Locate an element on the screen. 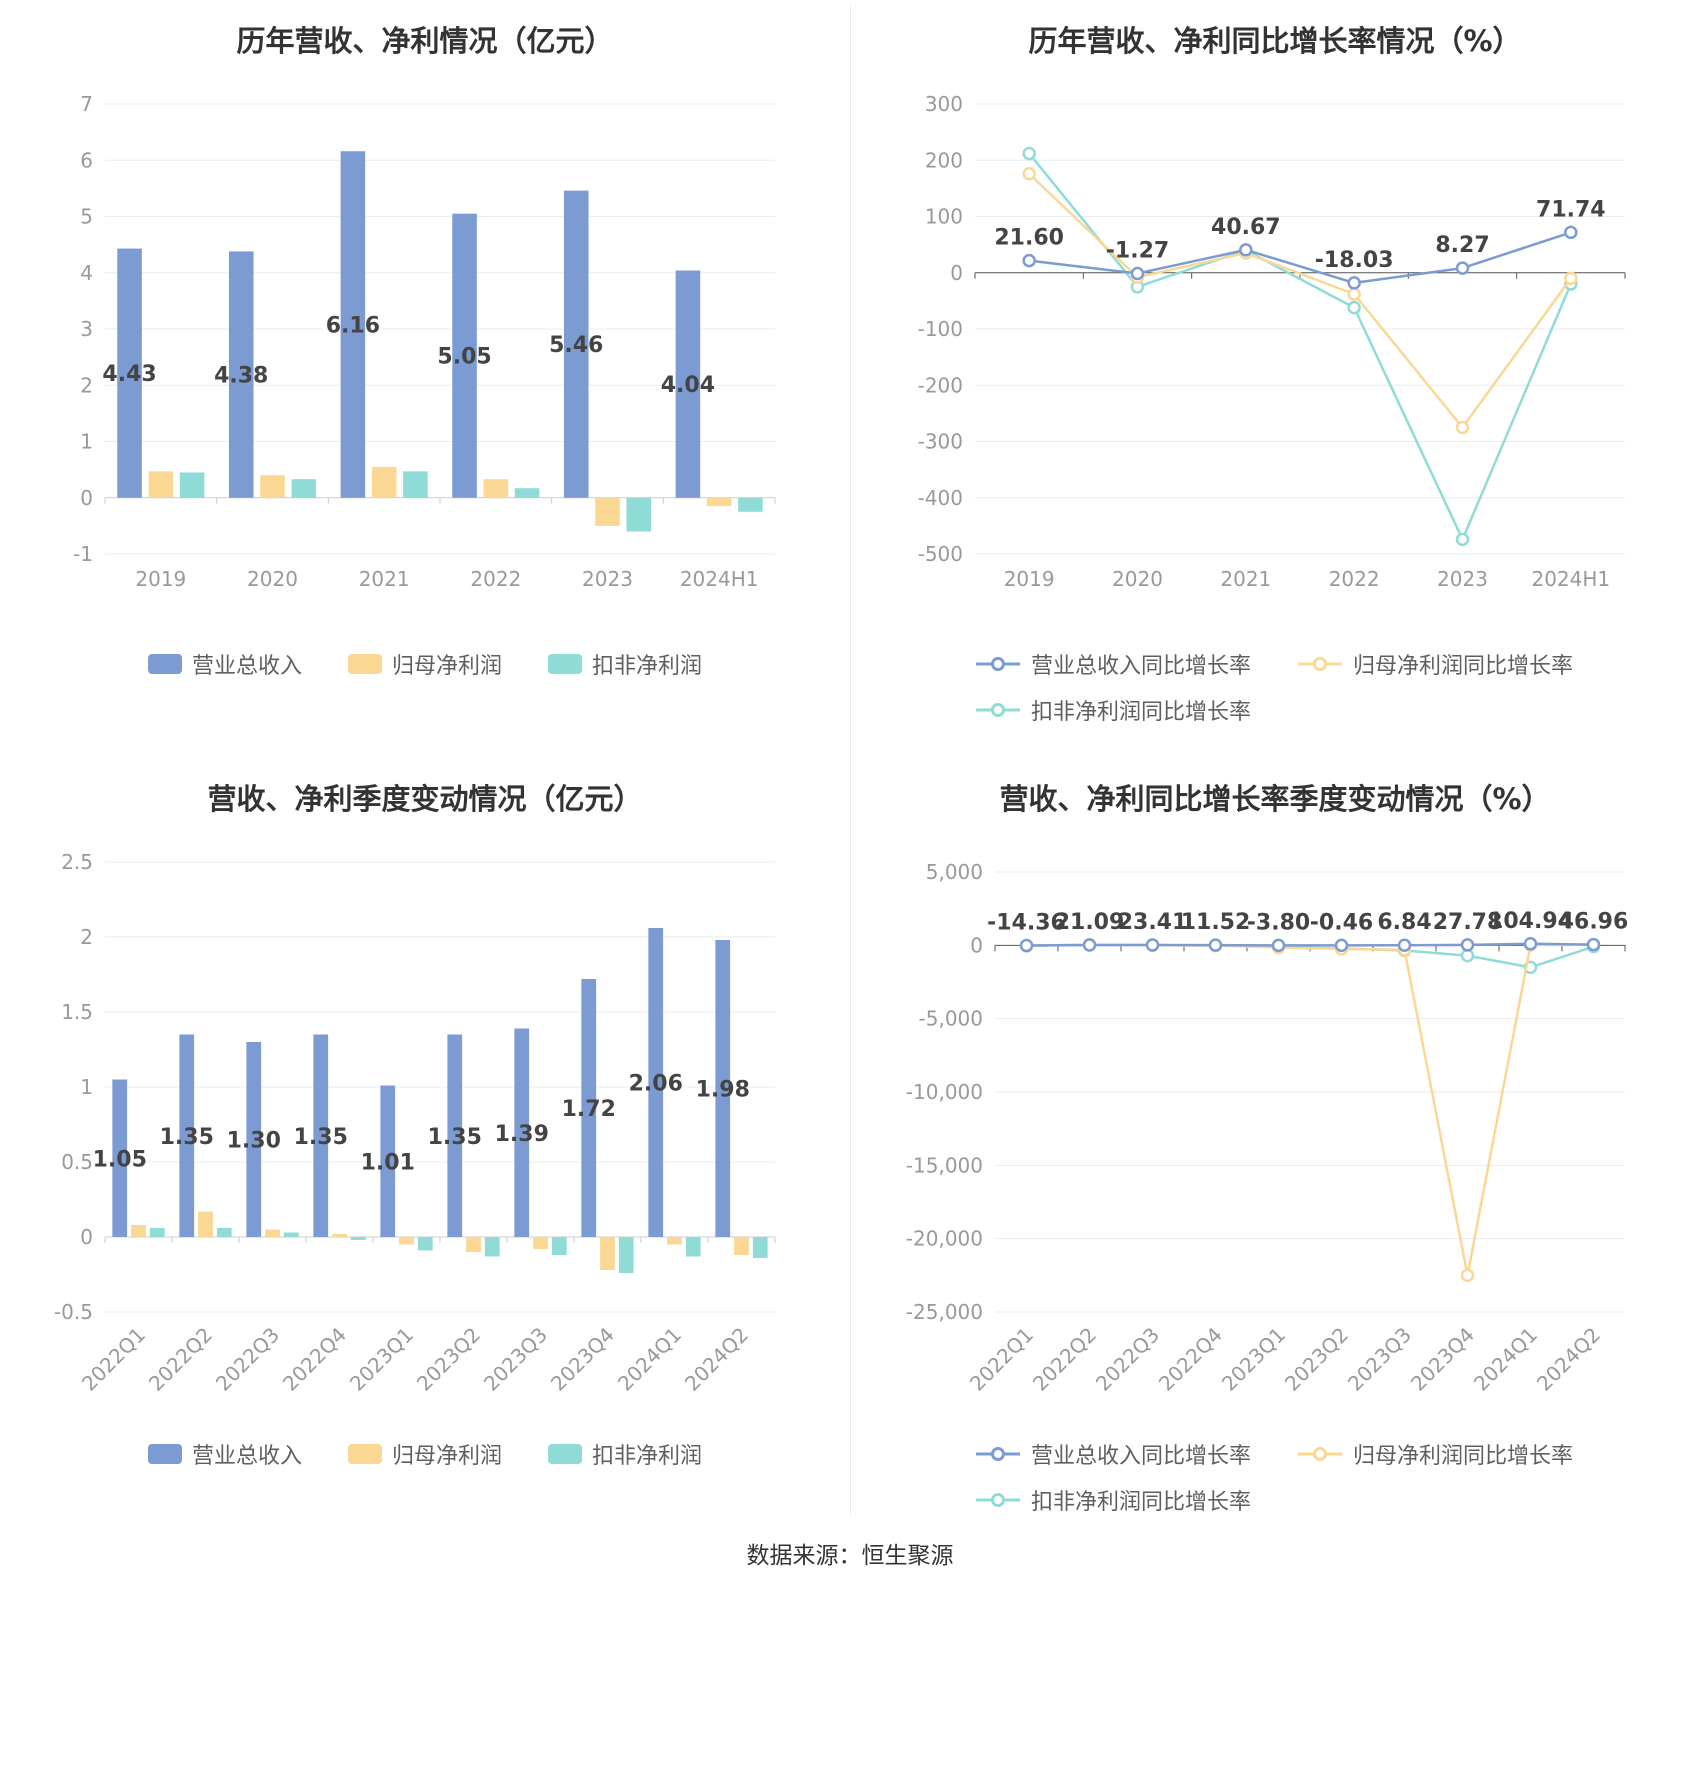 The image size is (1700, 1782). svg-text: 1 is located at coordinates (86, 1087).